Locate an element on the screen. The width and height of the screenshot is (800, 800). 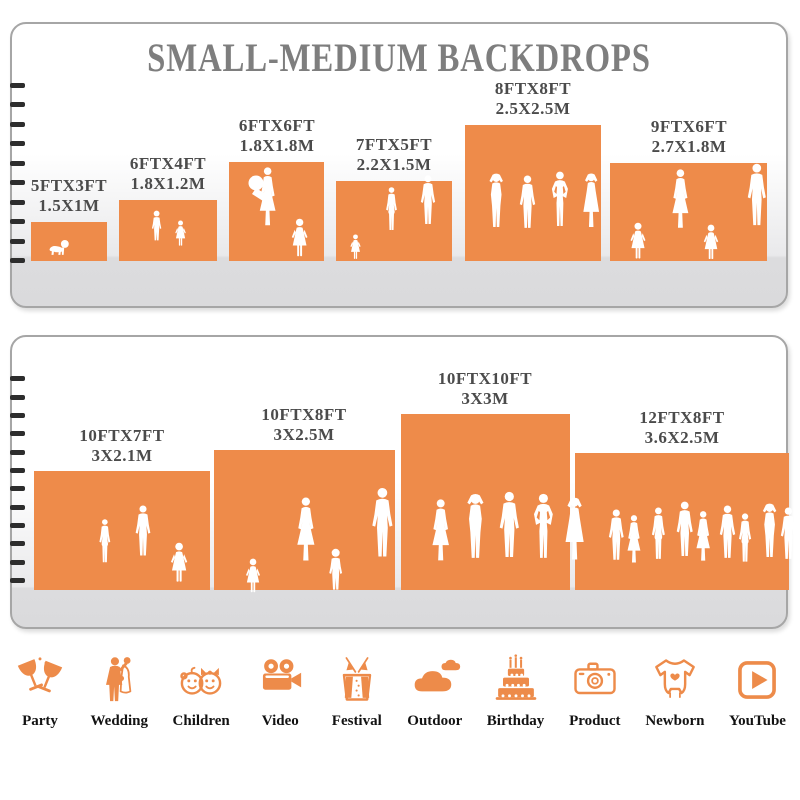
video-camera-icon is located at coordinates (282, 674).